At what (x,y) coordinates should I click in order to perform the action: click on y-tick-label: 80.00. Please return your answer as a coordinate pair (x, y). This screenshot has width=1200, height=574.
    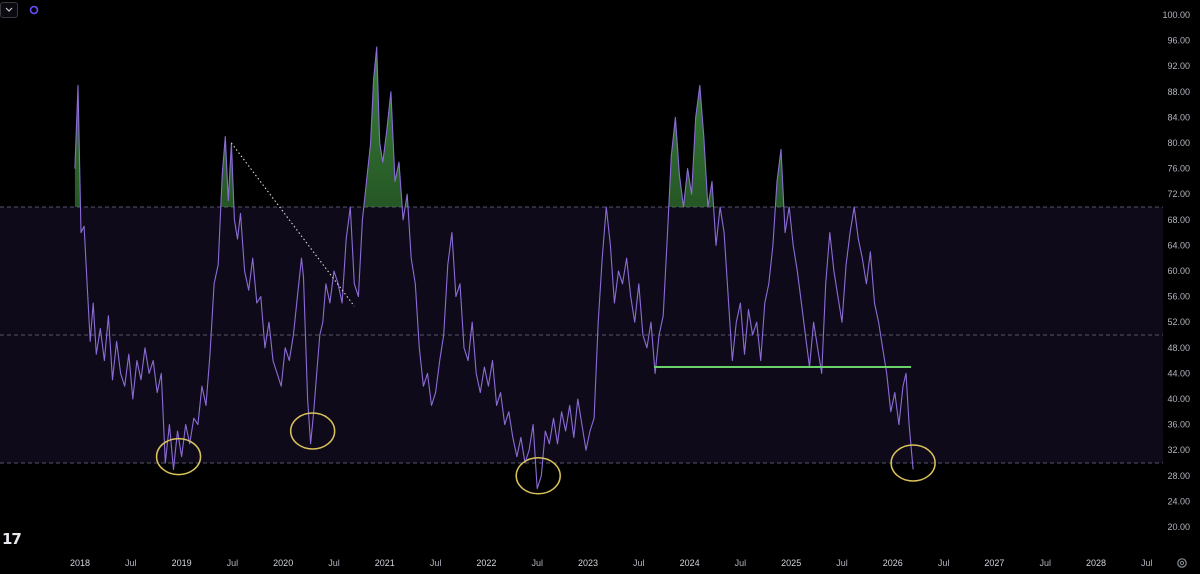
    Looking at the image, I should click on (1178, 143).